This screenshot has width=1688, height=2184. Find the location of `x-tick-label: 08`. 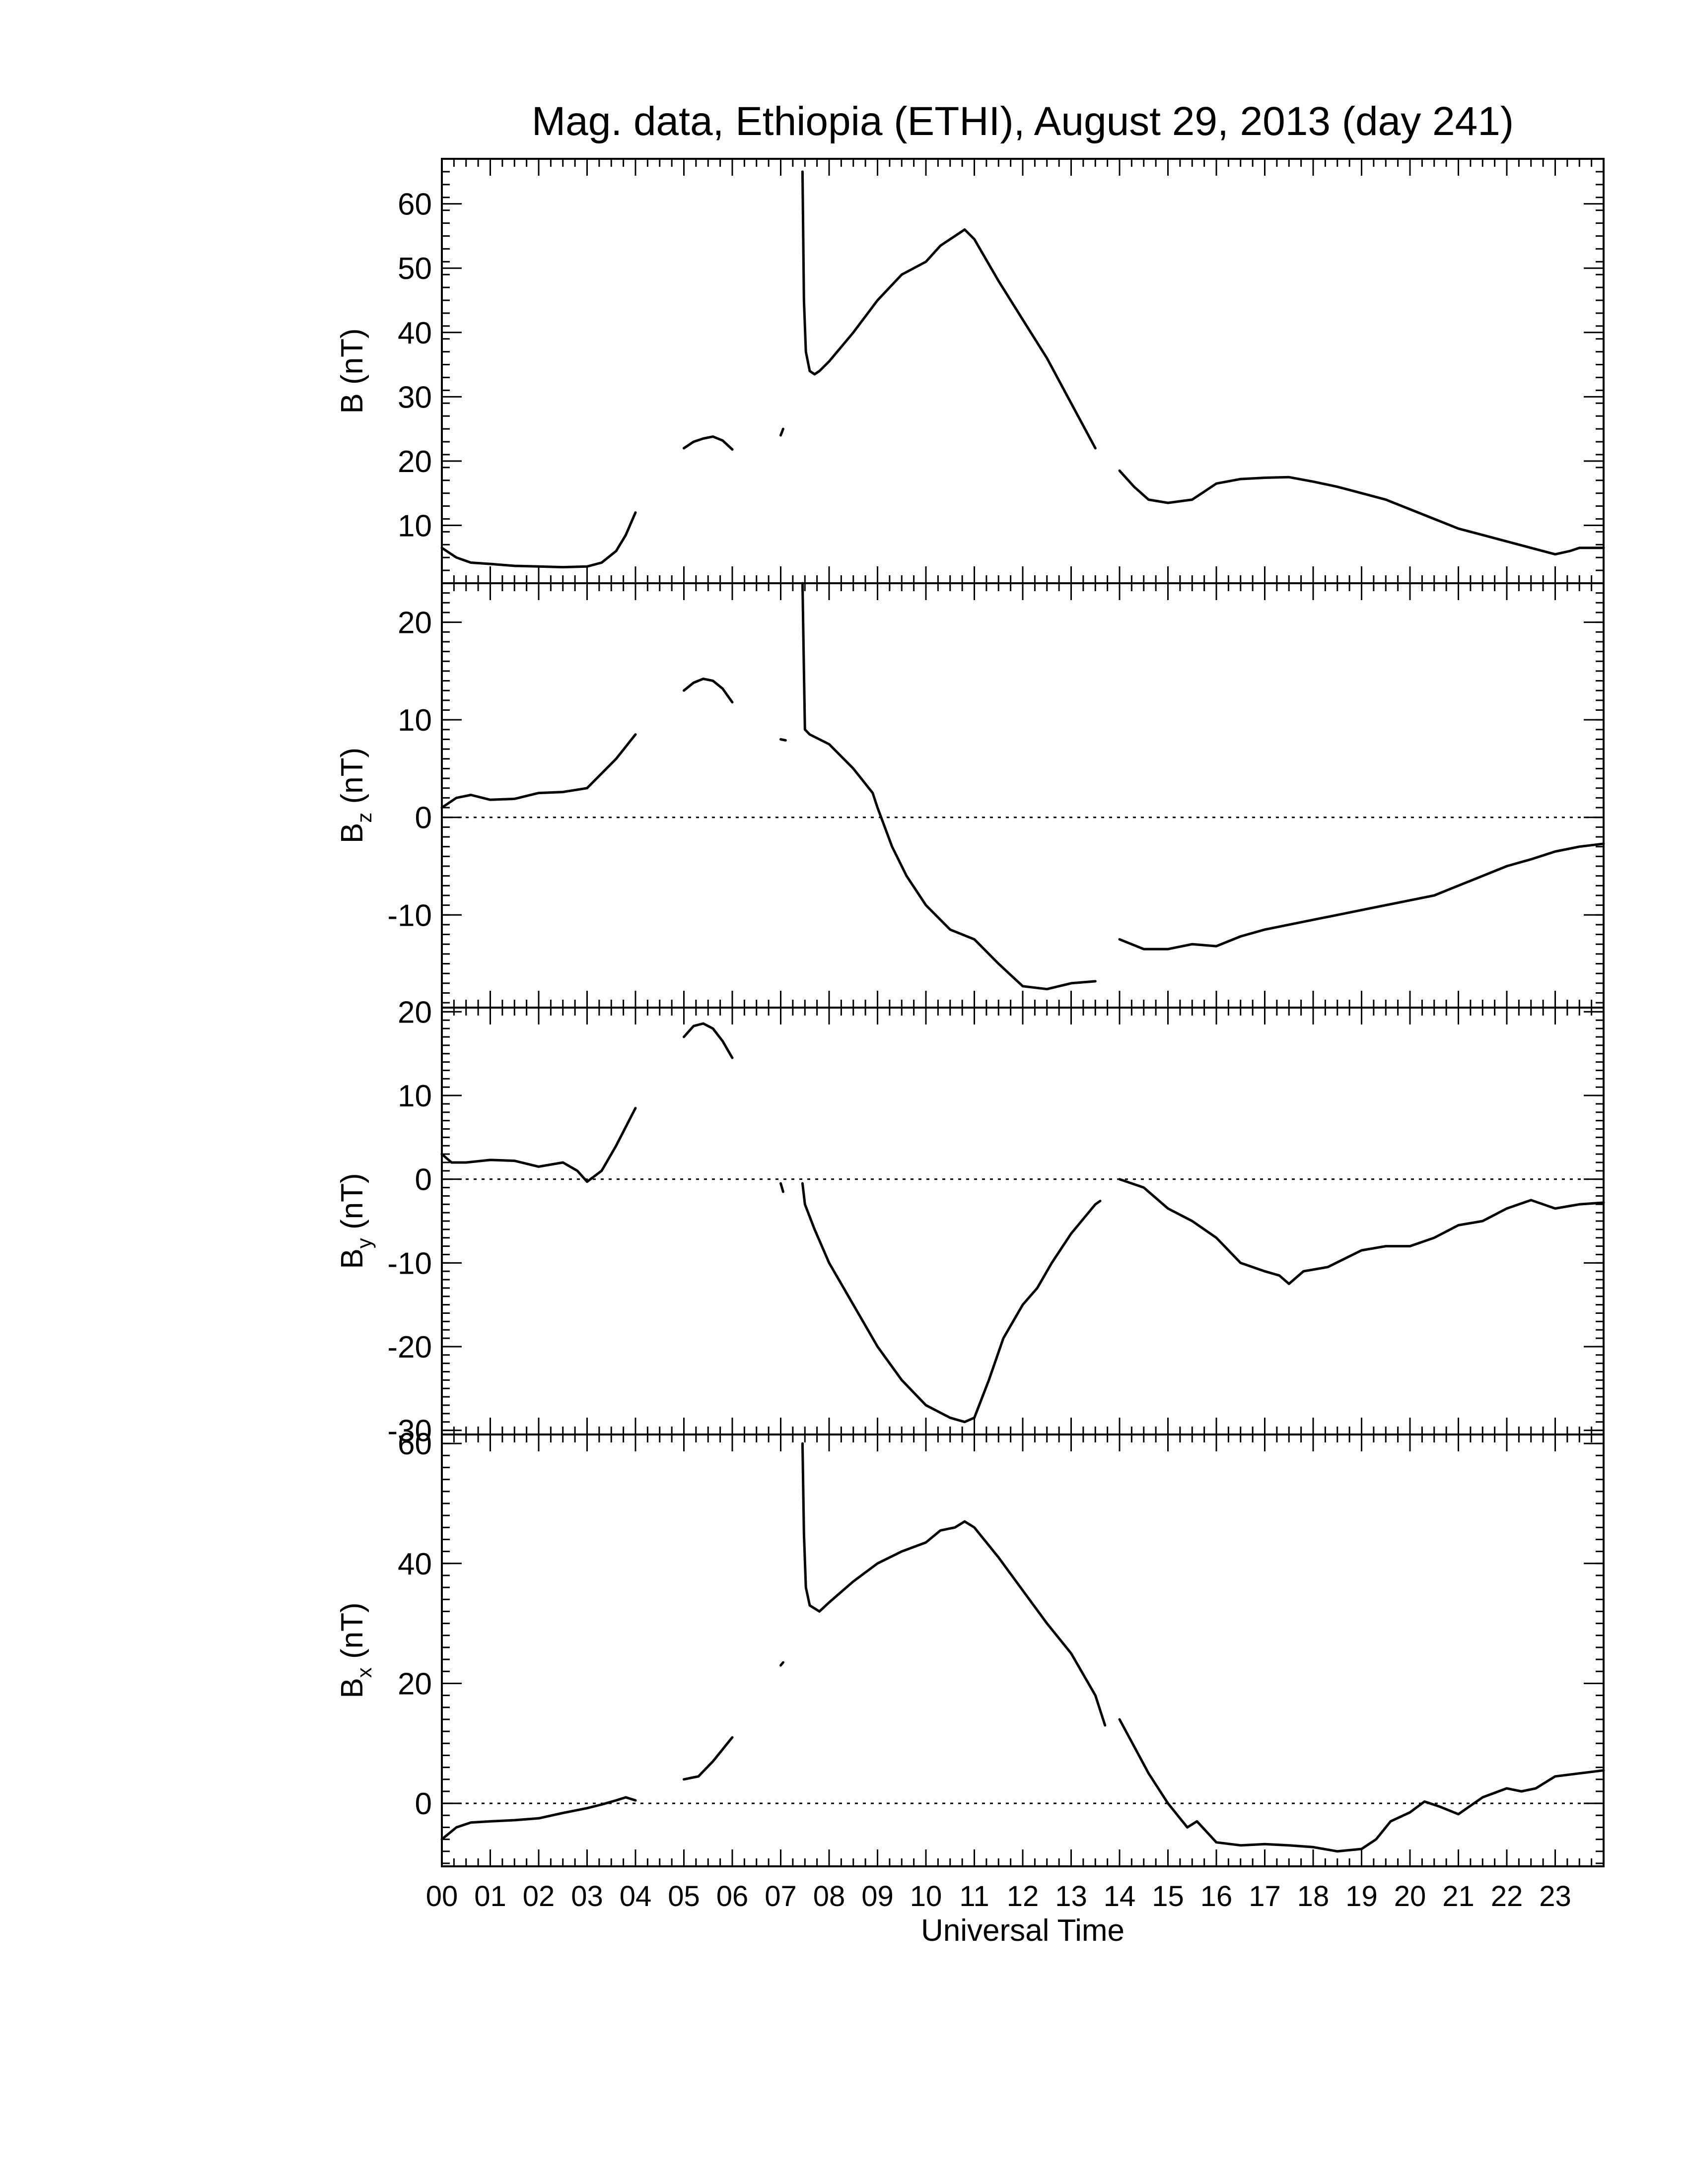

x-tick-label: 08 is located at coordinates (829, 1896).